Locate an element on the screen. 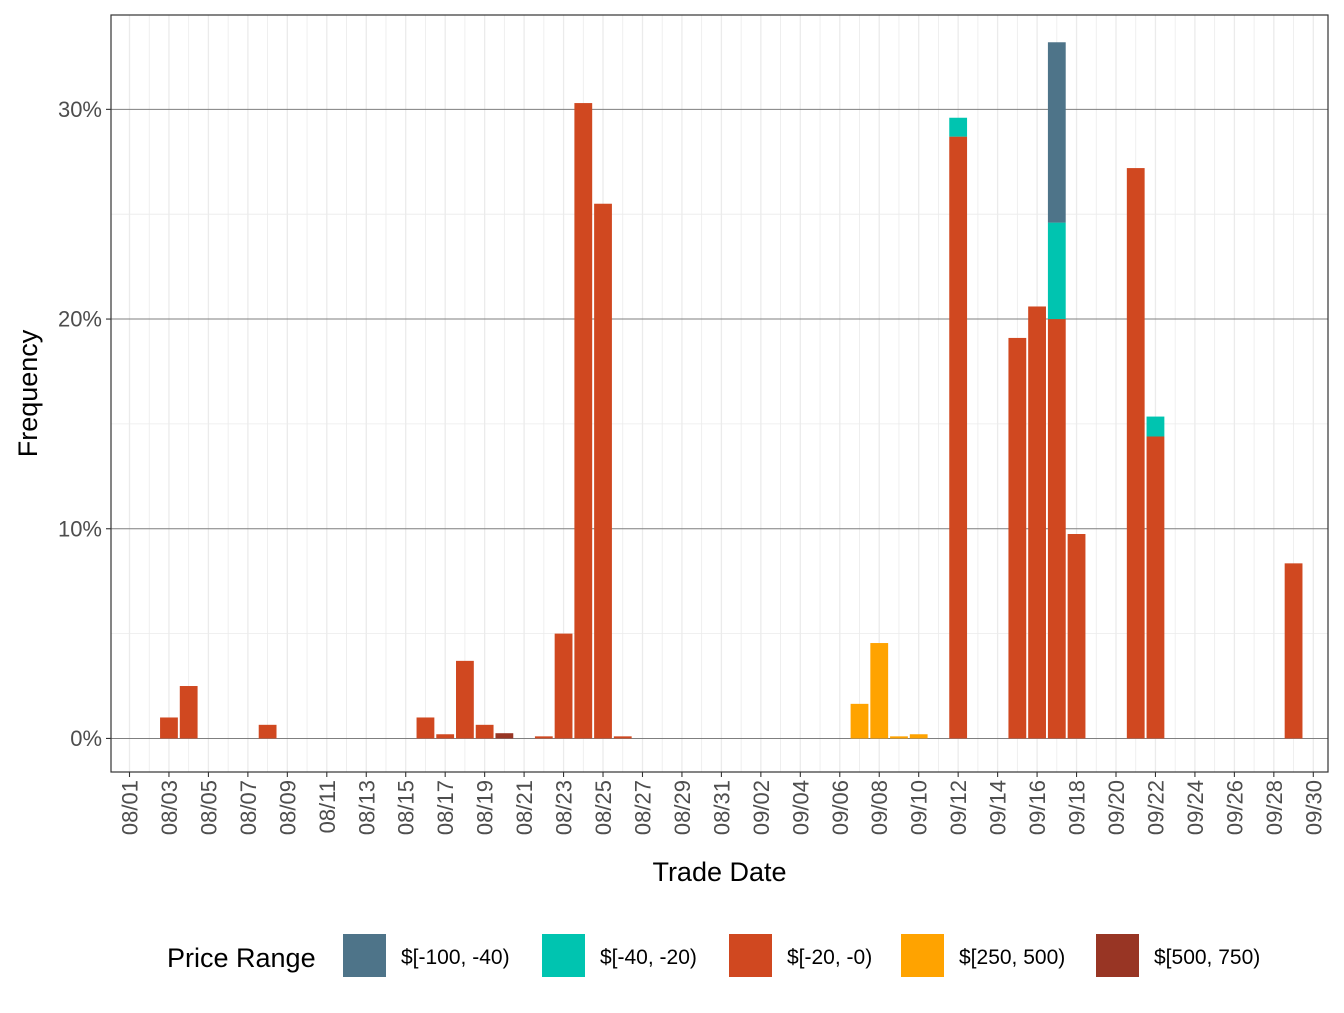  legend-label: $[-40, -20) is located at coordinates (648, 957).